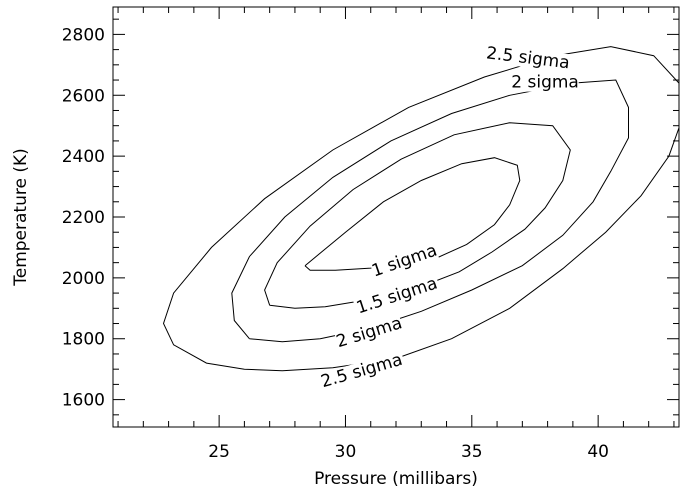 The height and width of the screenshot is (494, 681). Describe the element at coordinates (83, 157) in the screenshot. I see `y-tick-label: 2400` at that location.